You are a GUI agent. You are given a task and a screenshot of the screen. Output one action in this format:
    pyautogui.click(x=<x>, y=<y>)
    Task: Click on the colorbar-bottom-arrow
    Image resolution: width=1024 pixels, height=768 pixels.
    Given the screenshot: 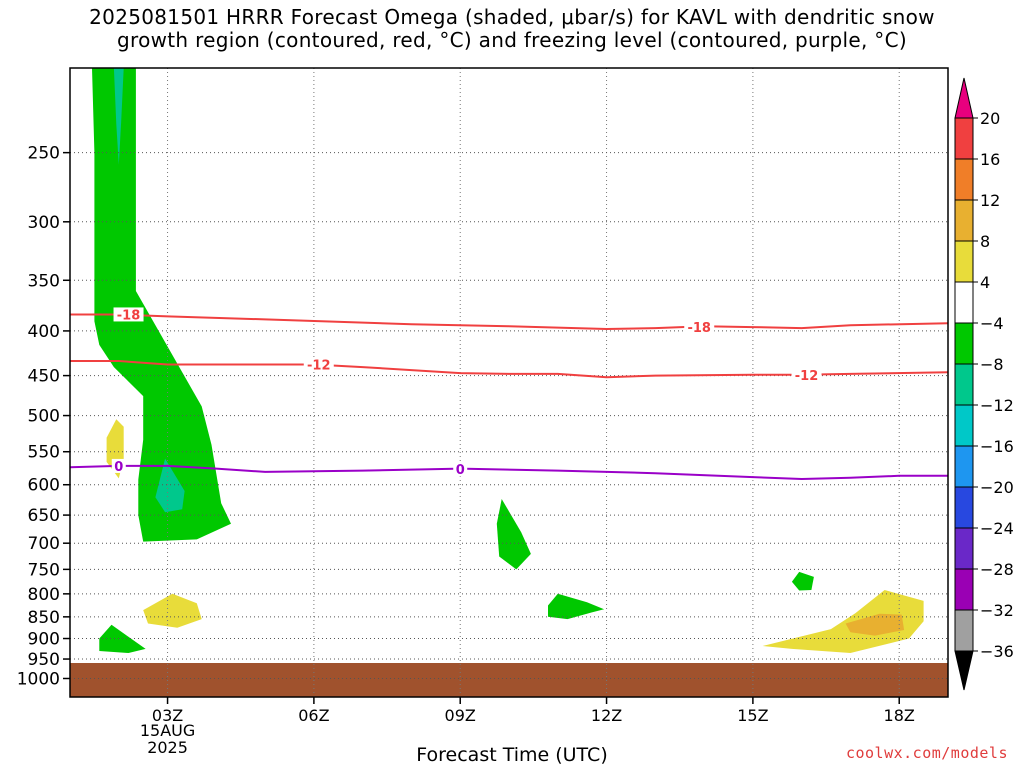 What is the action you would take?
    pyautogui.click(x=964, y=670)
    